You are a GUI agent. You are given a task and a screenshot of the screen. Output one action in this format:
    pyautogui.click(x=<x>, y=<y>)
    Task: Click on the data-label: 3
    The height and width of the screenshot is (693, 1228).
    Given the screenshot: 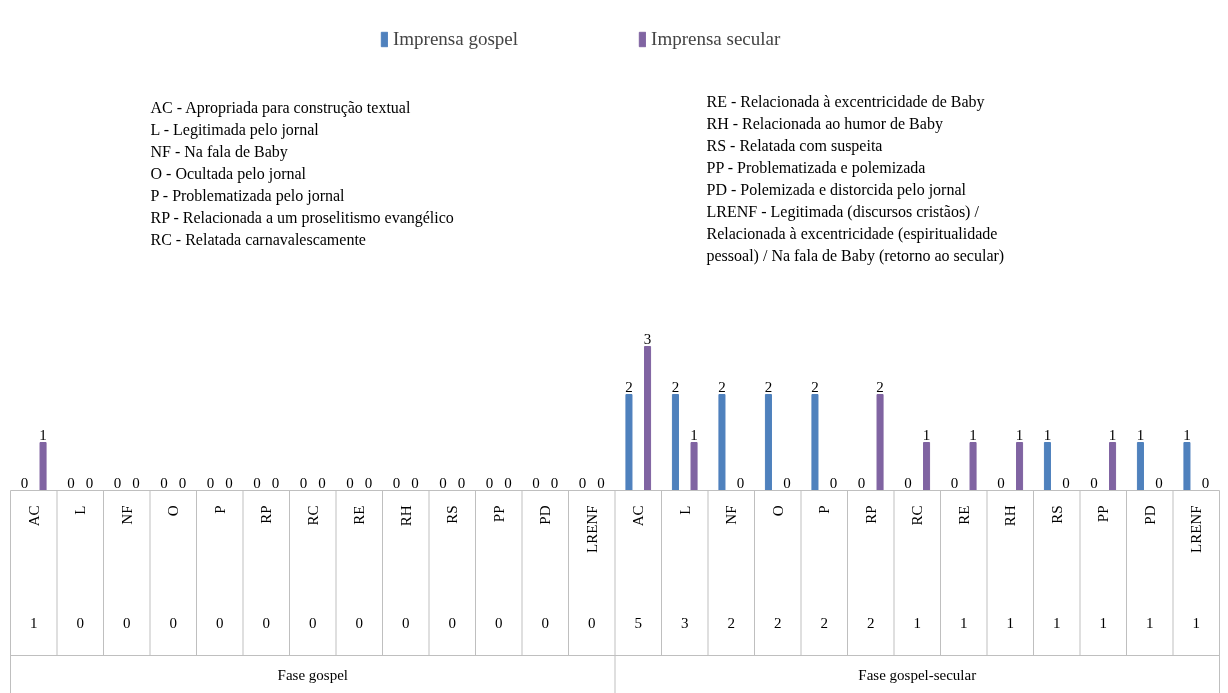 What is the action you would take?
    pyautogui.click(x=647, y=338)
    